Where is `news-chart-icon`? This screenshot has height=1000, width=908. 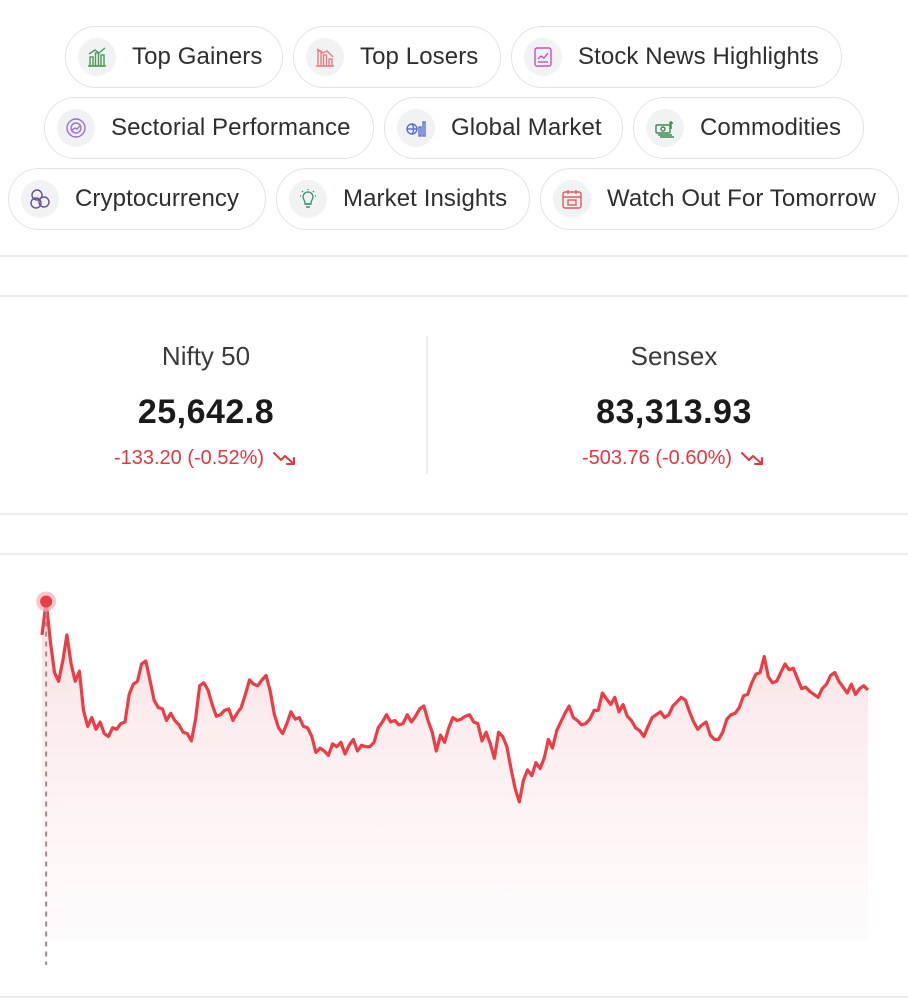
news-chart-icon is located at coordinates (543, 57).